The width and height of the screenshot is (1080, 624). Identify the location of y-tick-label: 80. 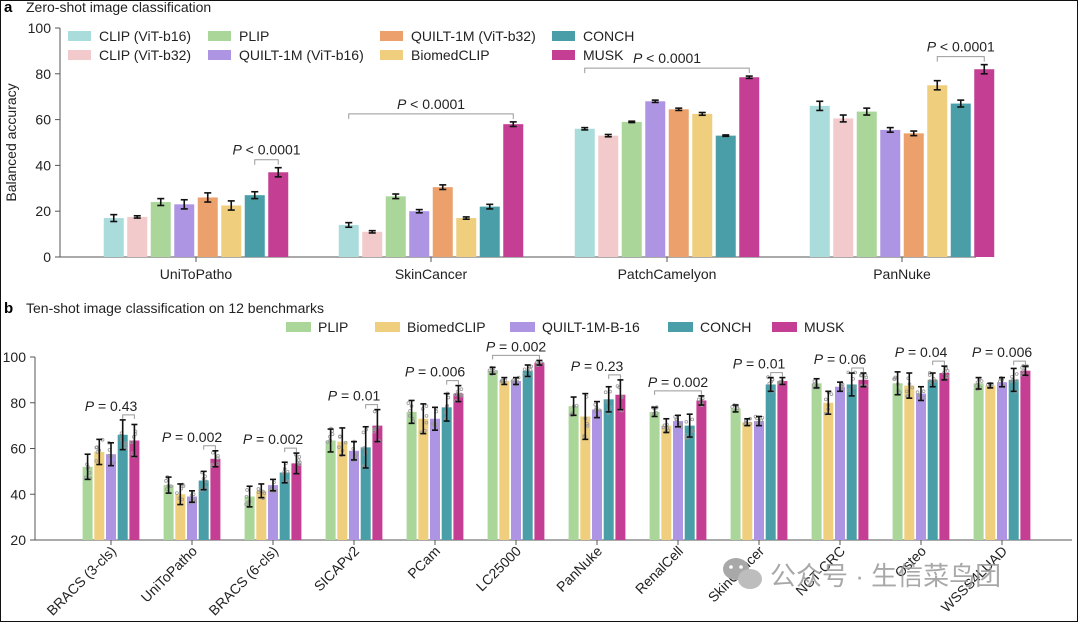
(18, 403).